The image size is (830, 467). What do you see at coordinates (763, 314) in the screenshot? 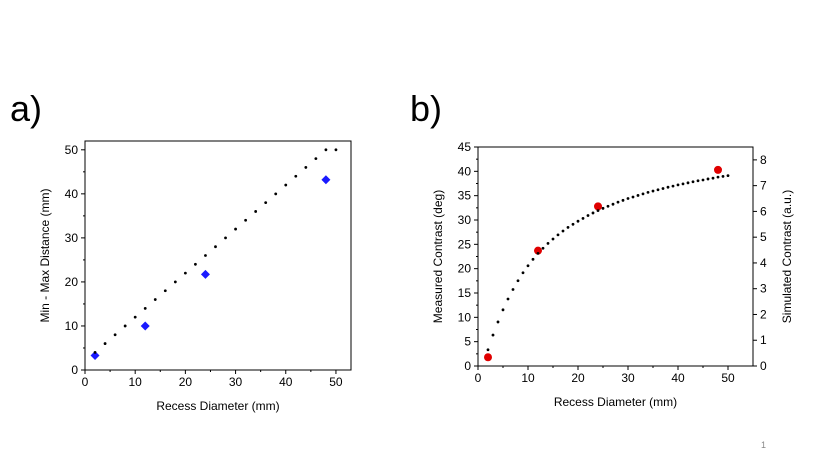
I see `chart-b-y2-tick-label: 2` at bounding box center [763, 314].